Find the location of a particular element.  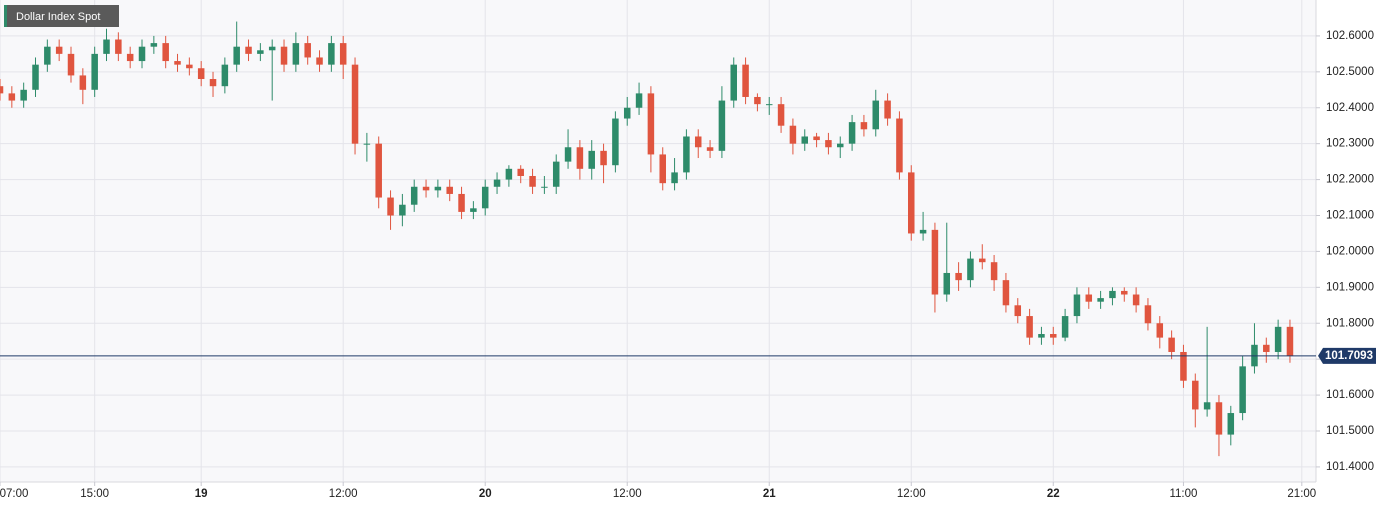

x-tick-label: 11:00 is located at coordinates (1183, 494).